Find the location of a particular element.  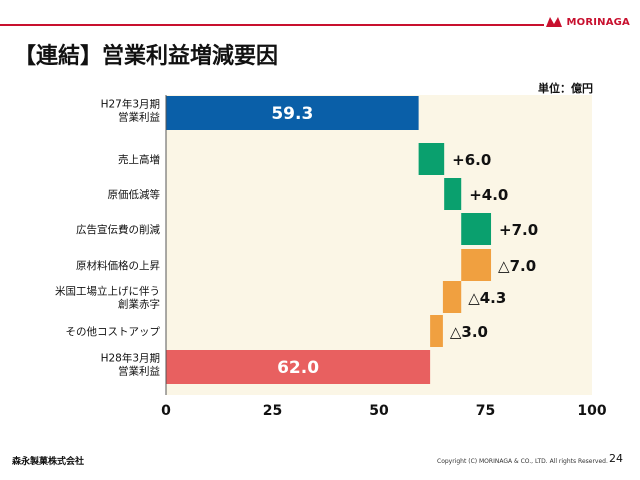

header-rule is located at coordinates (272, 25).